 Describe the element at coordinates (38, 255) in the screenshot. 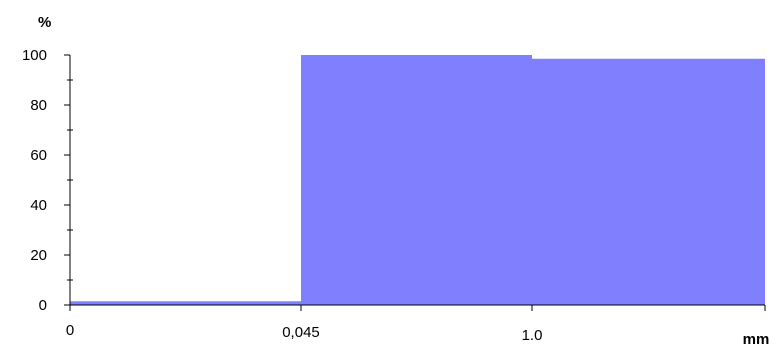

I see `y-tick-label: 20` at that location.